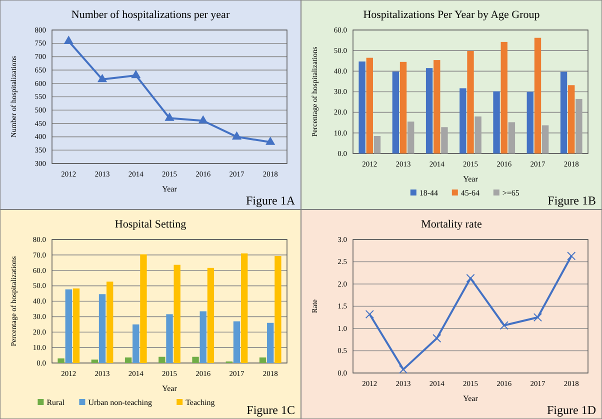 The height and width of the screenshot is (419, 602). I want to click on legend-label: 18-44, so click(428, 193).